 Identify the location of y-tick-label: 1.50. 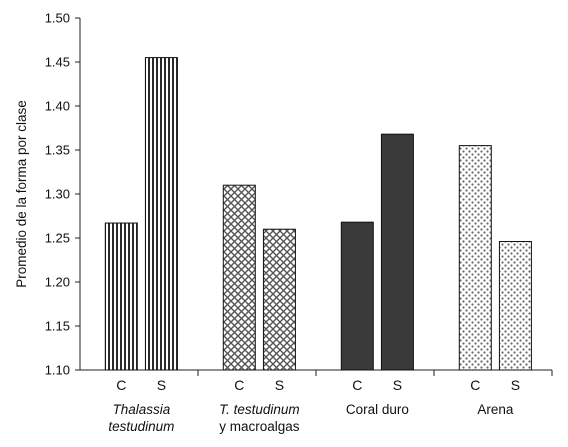
(57, 18).